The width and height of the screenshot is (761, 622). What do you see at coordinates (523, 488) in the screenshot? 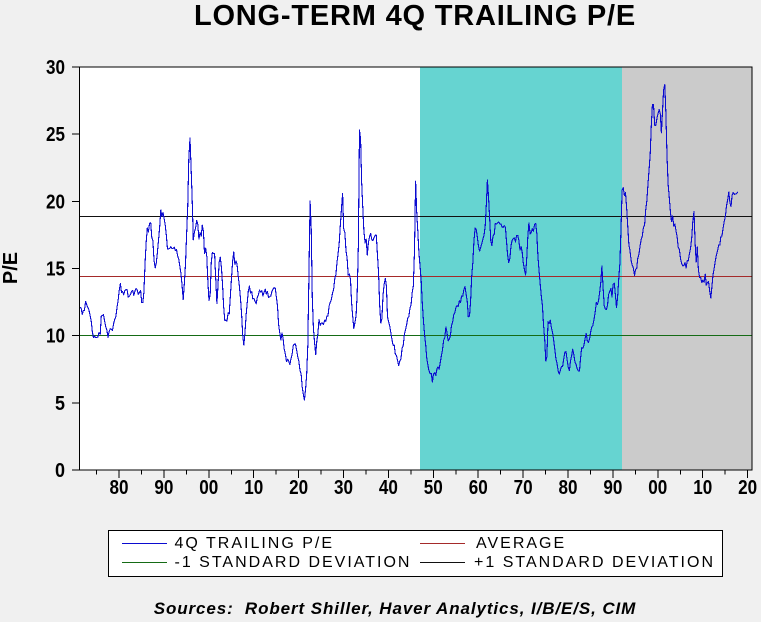
I see `svg-text: 70` at bounding box center [523, 488].